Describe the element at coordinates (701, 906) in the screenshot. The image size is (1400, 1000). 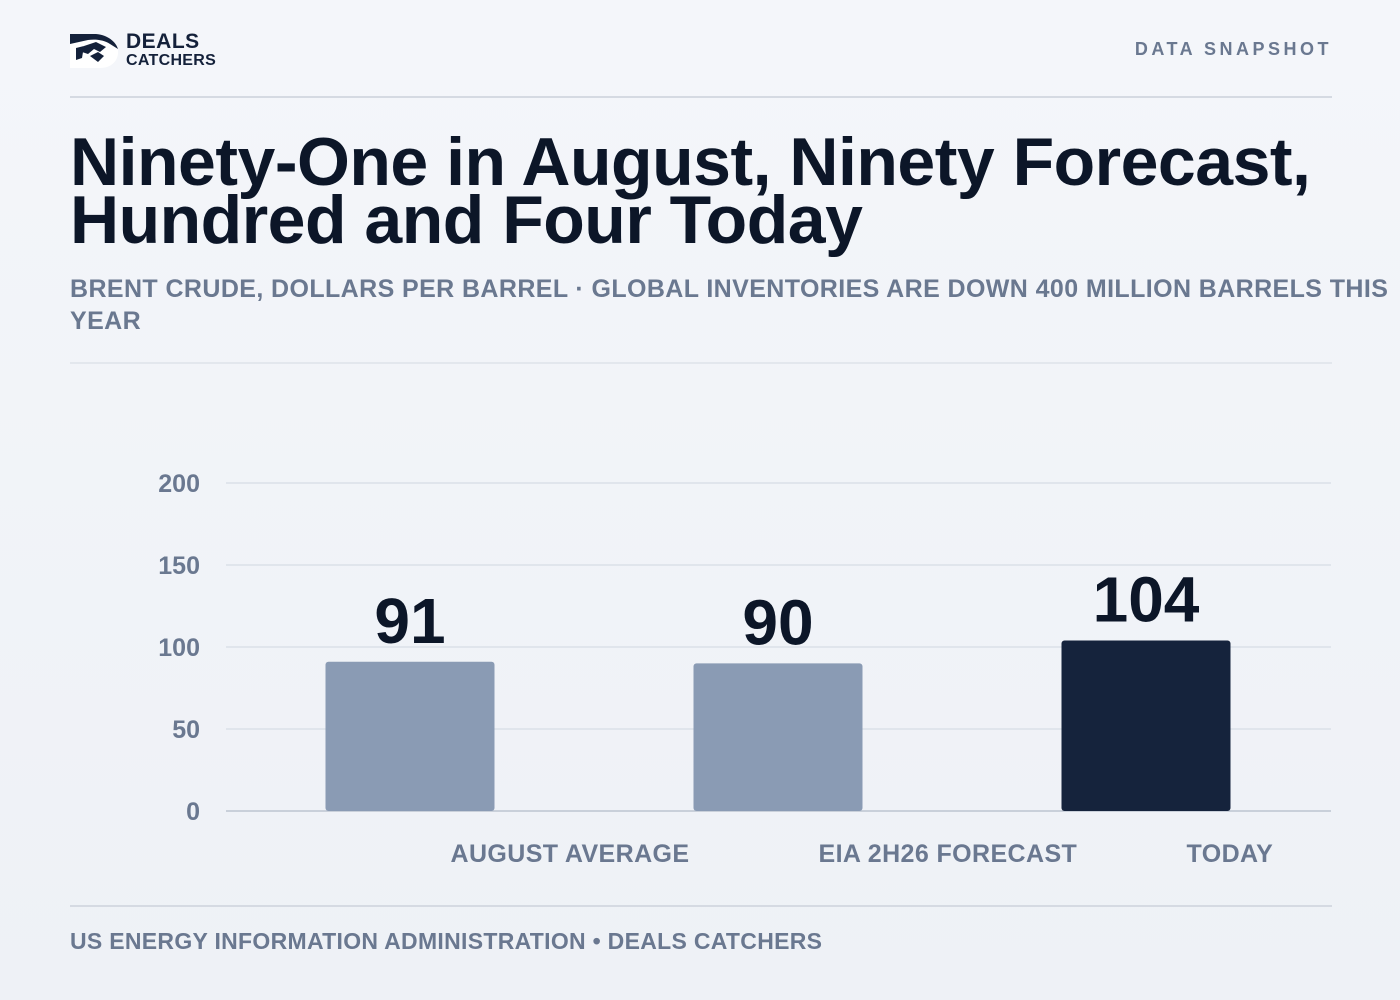
I see `footer-divider` at that location.